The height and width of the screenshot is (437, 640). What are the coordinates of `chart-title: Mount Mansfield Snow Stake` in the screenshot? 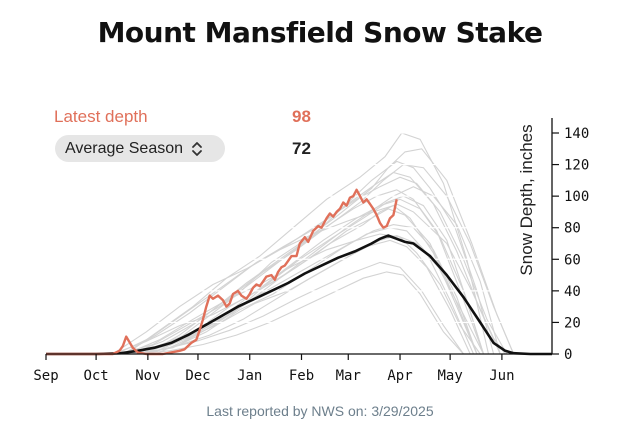 It's located at (320, 32).